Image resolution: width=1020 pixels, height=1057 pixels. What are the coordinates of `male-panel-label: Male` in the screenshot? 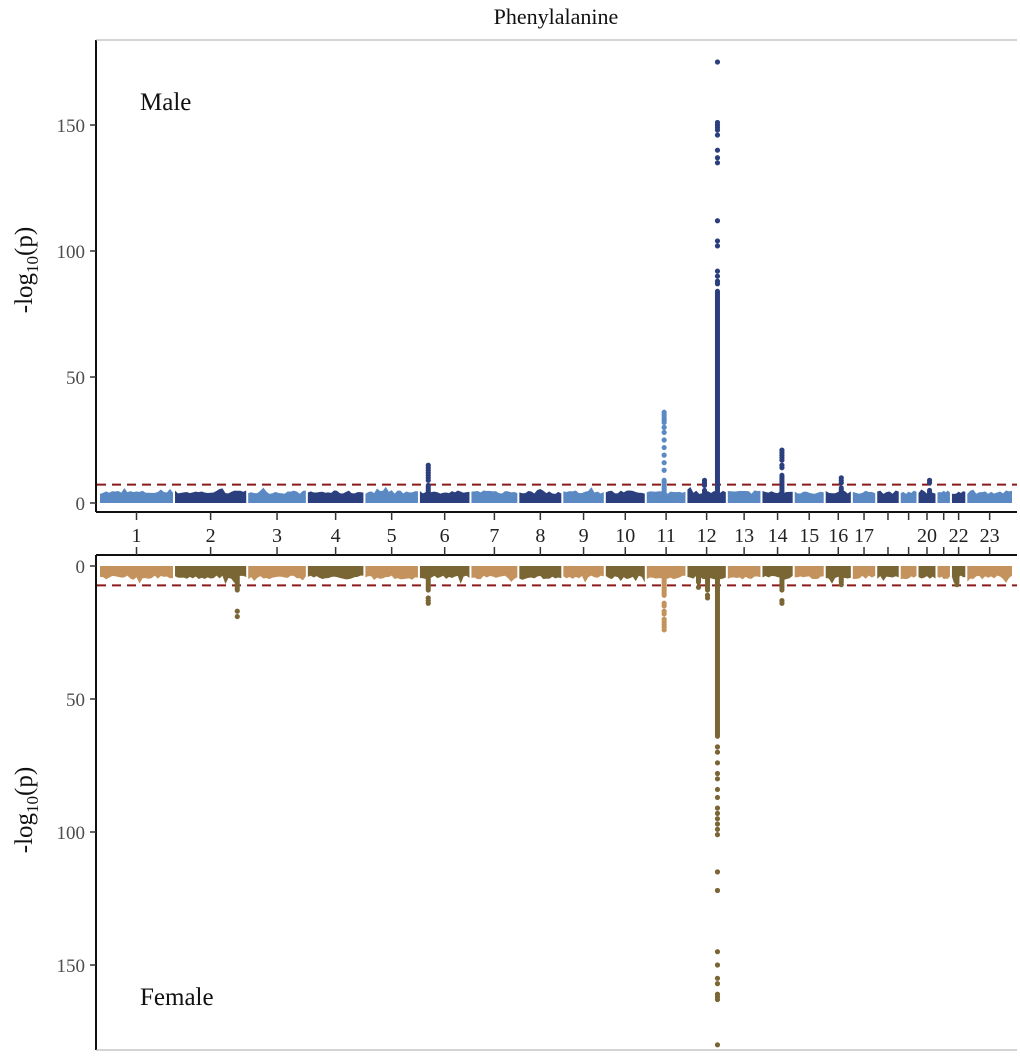 It's located at (165, 102).